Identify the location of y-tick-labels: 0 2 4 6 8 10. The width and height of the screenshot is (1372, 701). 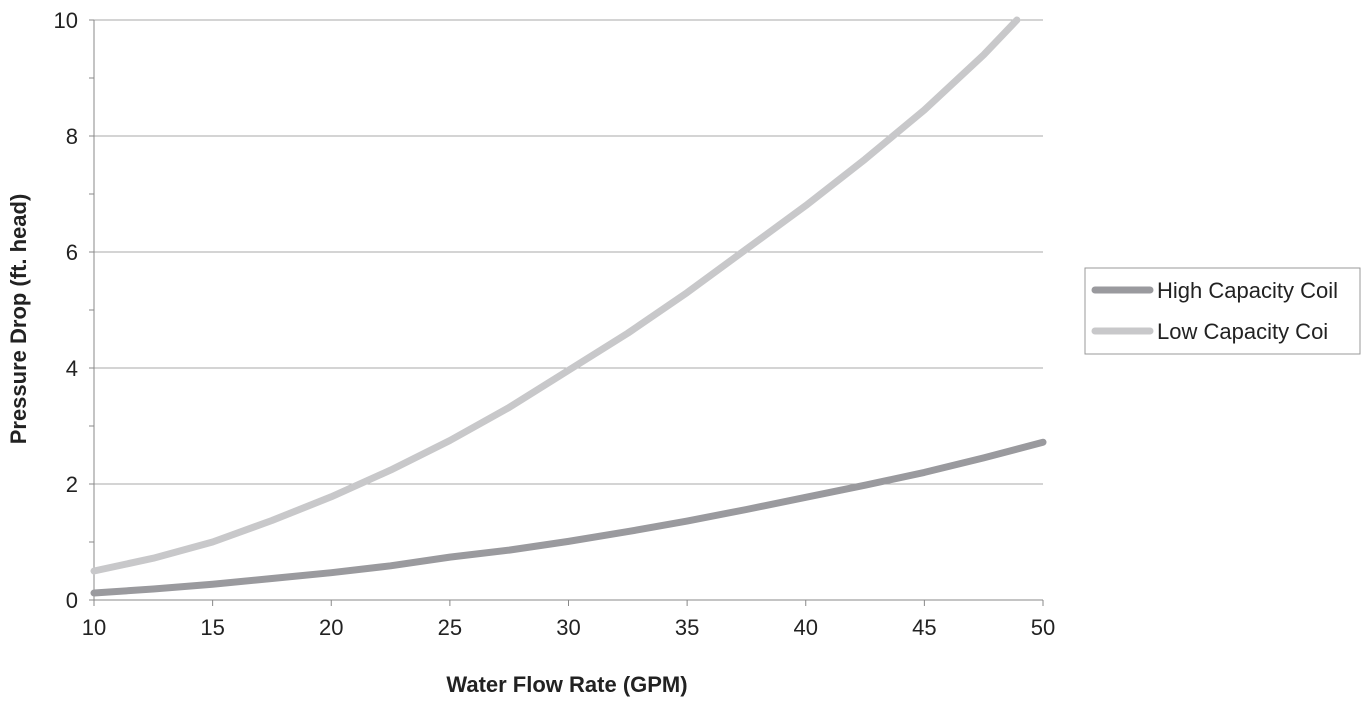
(66, 310).